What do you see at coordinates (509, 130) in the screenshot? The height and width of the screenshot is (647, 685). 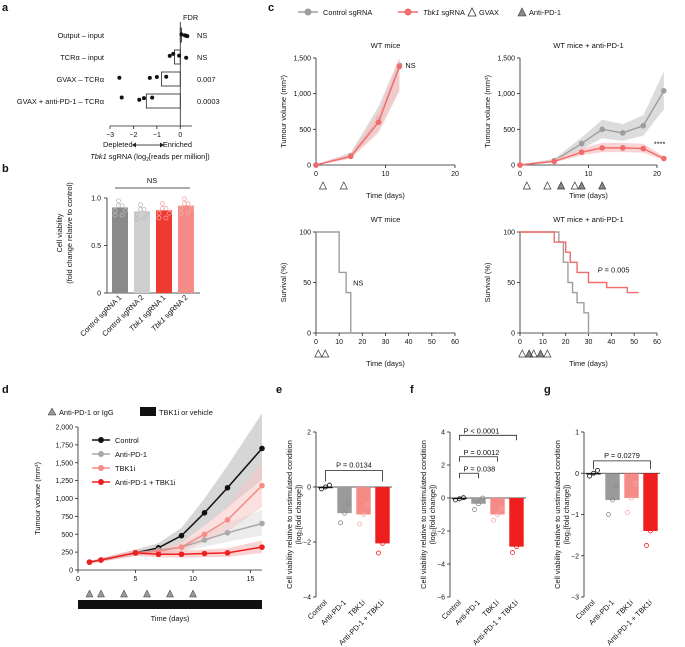 I see `panel-c-ytick-label: 500` at bounding box center [509, 130].